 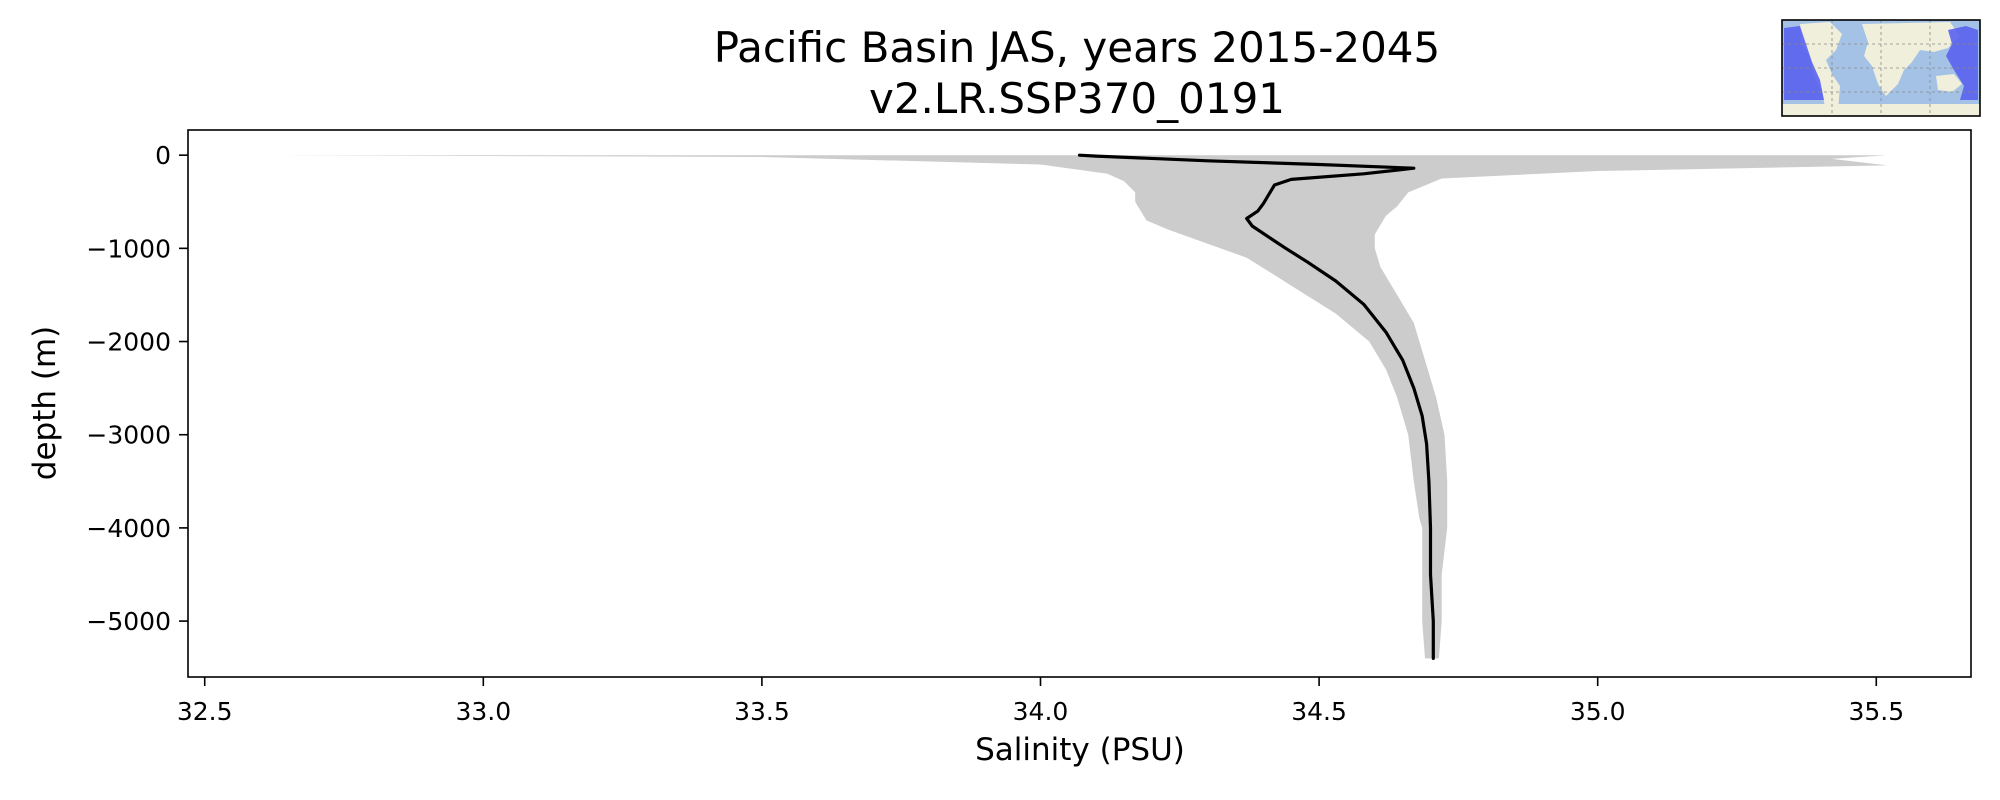 I want to click on salinity-mean-line-layer, so click(x=1256, y=407).